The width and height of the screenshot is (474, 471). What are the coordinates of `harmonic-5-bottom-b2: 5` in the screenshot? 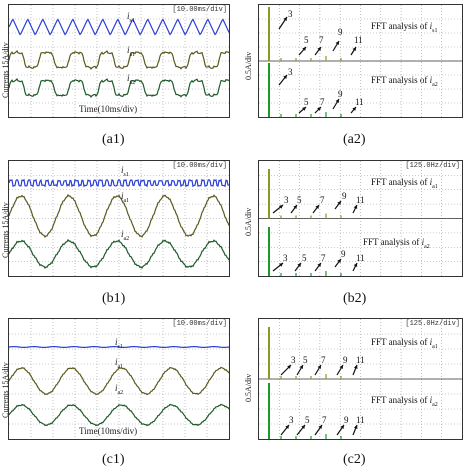 It's located at (304, 258).